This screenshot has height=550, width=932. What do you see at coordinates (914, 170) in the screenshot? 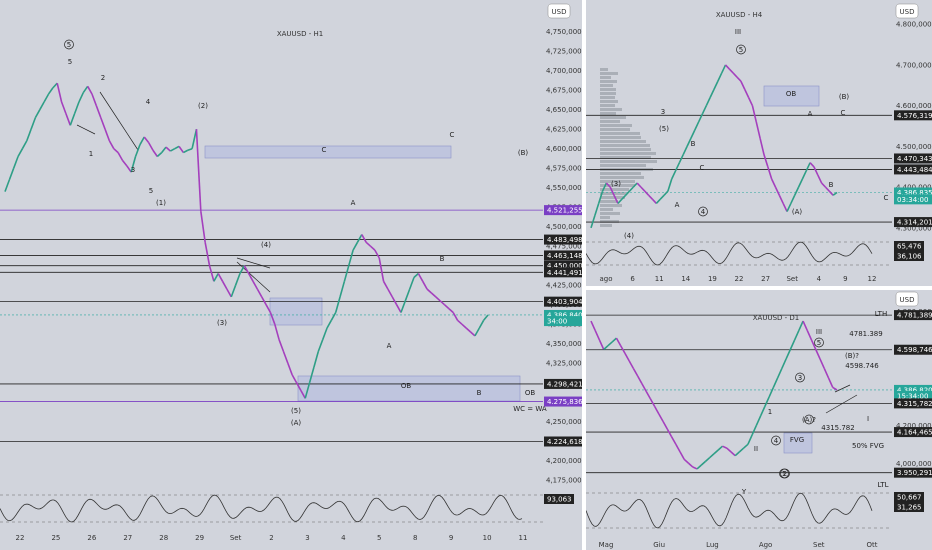
I see `h4-price-tag-2: 4.443,484` at bounding box center [914, 170].